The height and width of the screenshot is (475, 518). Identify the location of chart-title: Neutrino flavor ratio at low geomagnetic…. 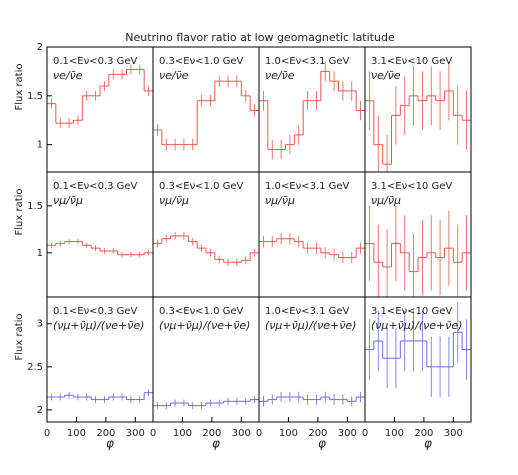
(260, 37).